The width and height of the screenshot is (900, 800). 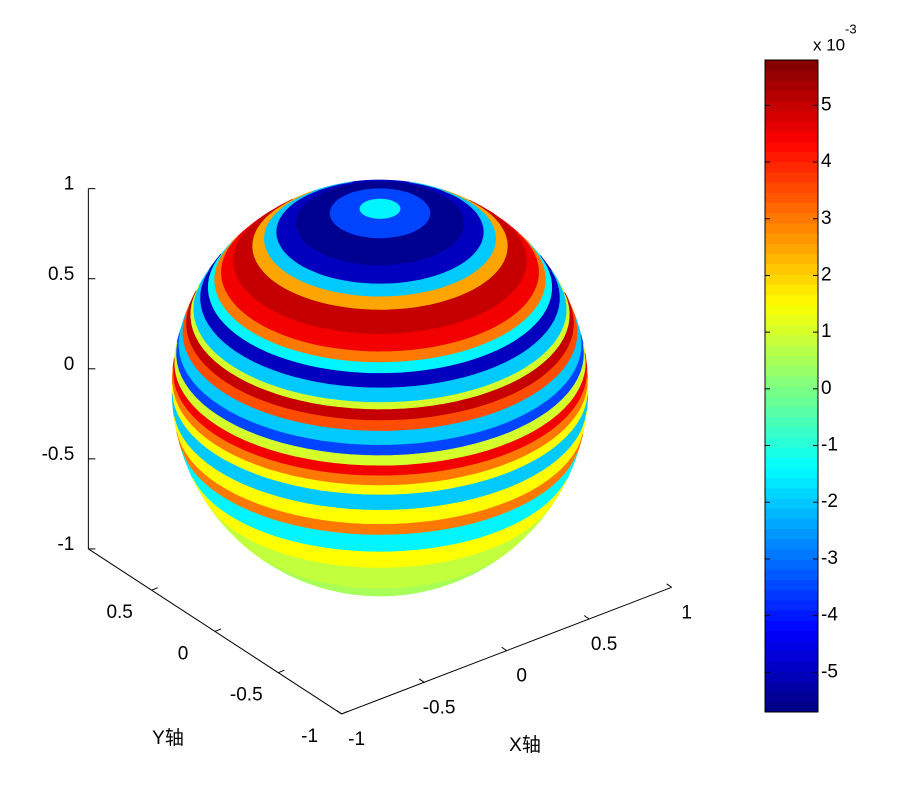 What do you see at coordinates (829, 501) in the screenshot?
I see `colorbar-tick-label: -2` at bounding box center [829, 501].